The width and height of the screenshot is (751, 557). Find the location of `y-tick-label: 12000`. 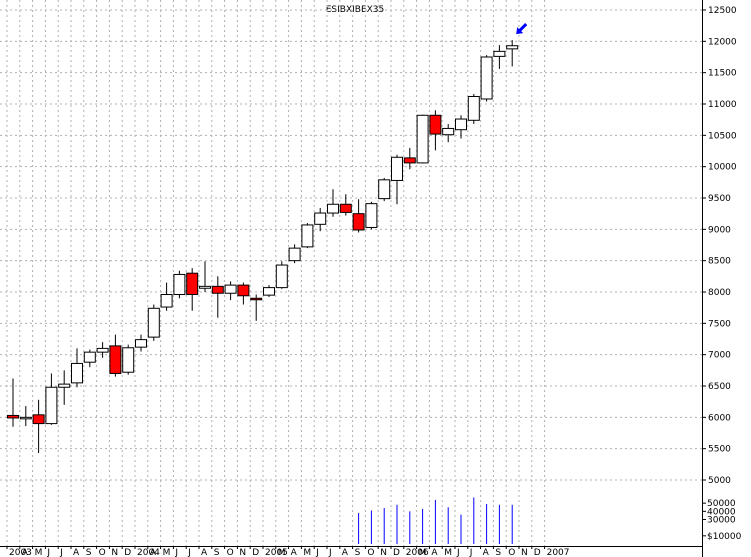

y-tick-label: 12000 is located at coordinates (722, 42).